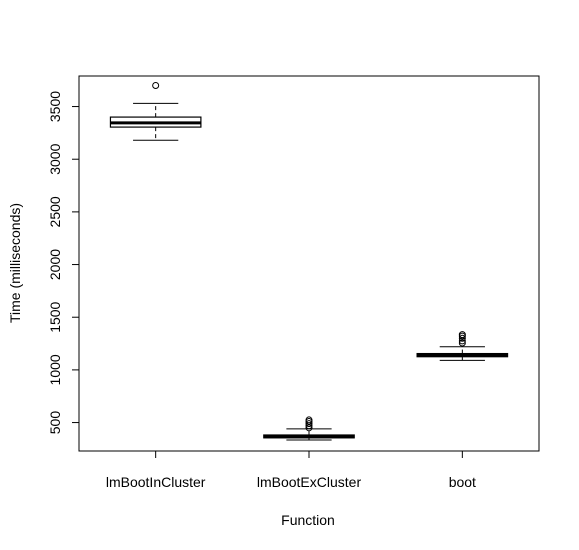 This screenshot has width=579, height=550. Describe the element at coordinates (309, 482) in the screenshot. I see `x-tick-label: lmBootExCluster` at that location.